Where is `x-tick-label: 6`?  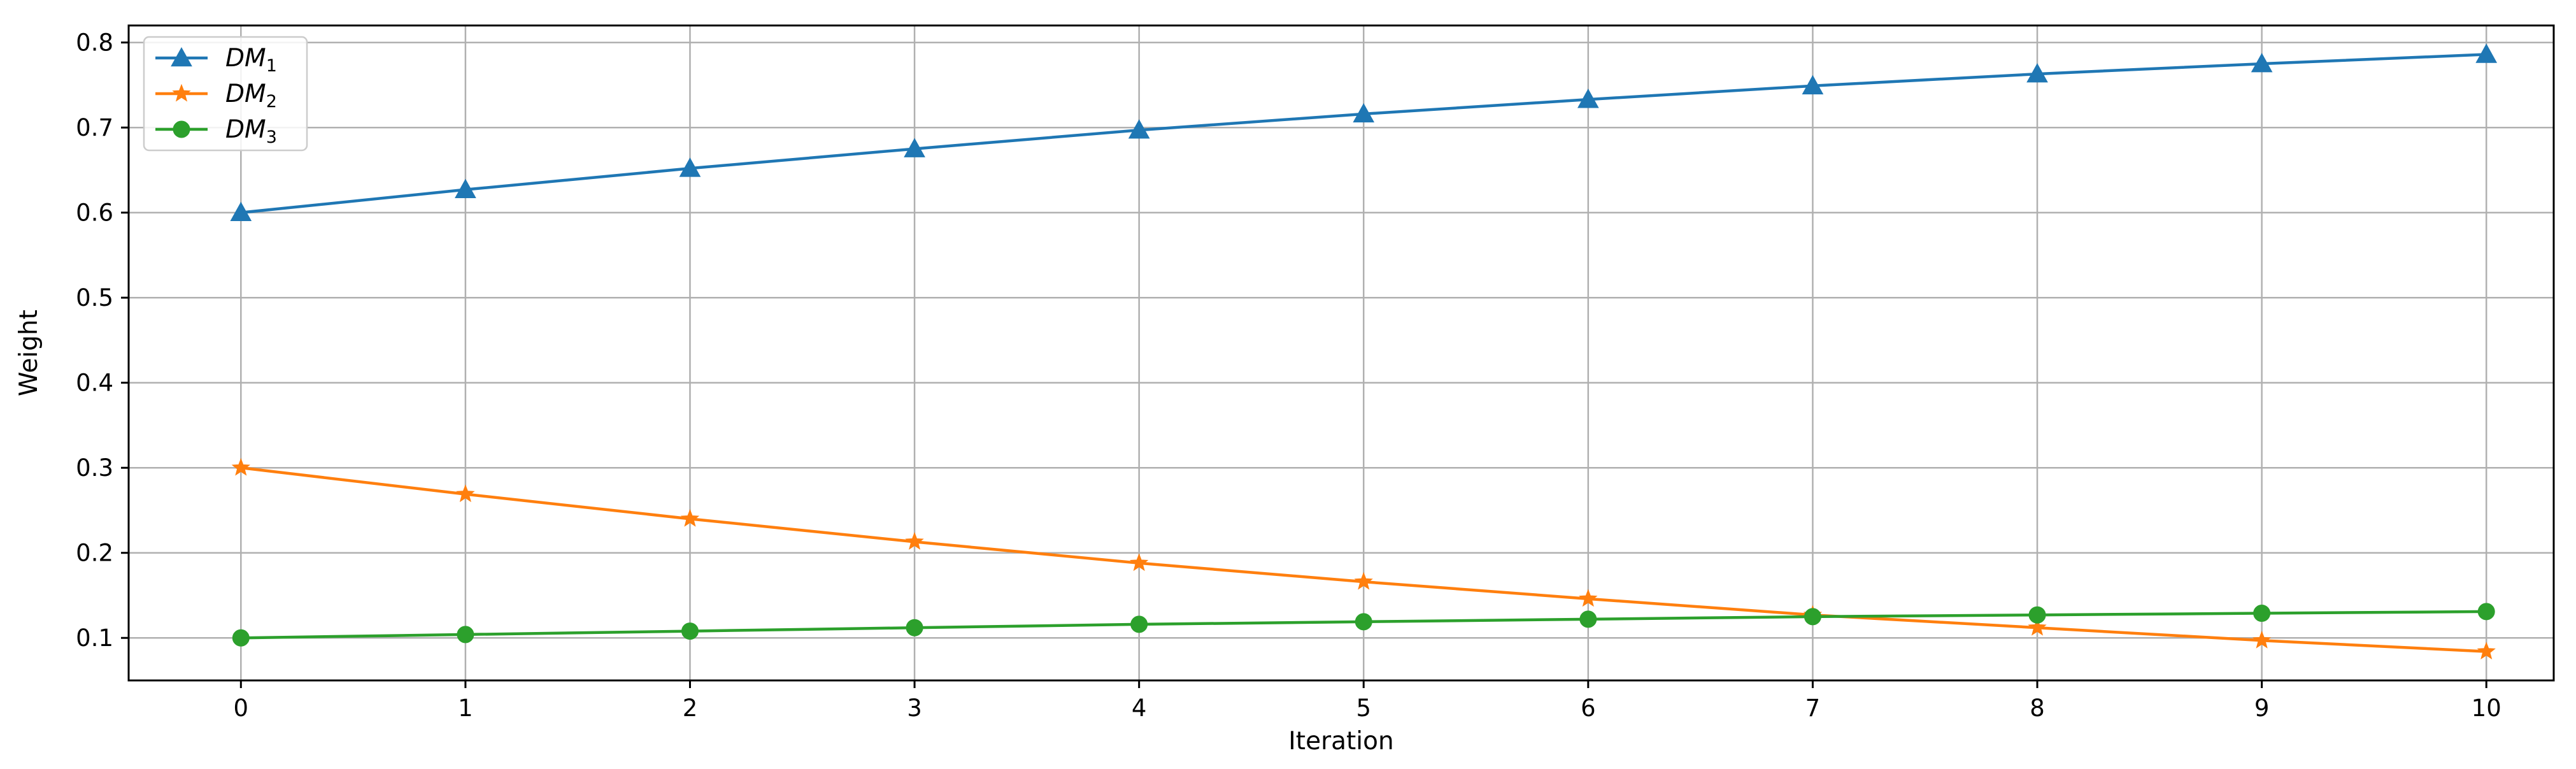
x-tick-label: 6 is located at coordinates (1589, 708).